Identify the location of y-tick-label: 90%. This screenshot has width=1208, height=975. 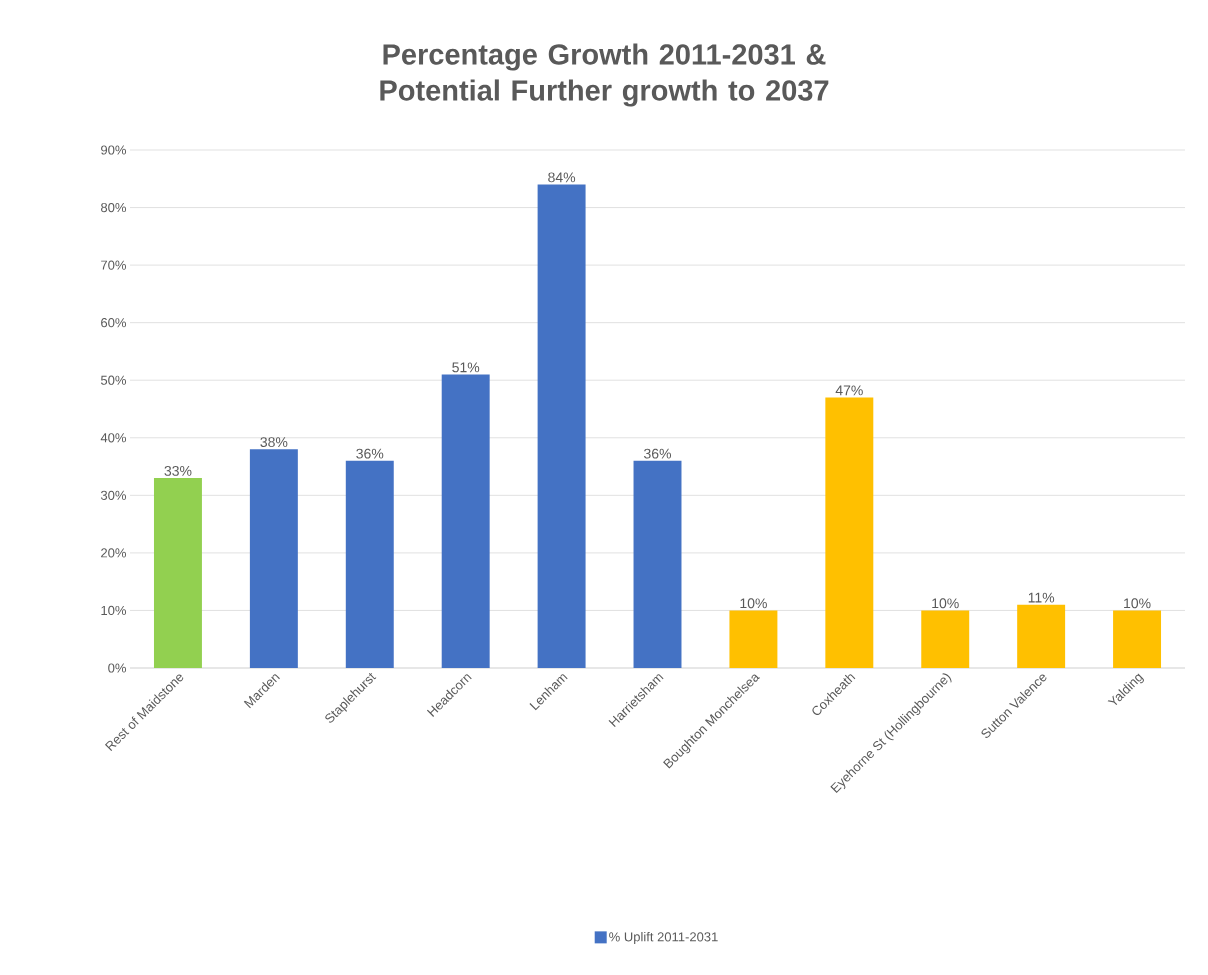
(114, 150).